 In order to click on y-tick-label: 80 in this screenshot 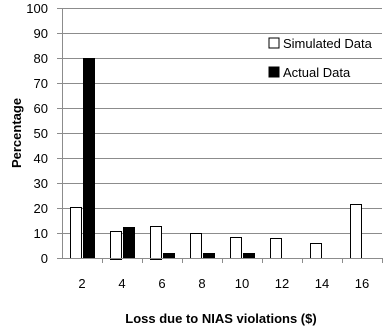, I will do `click(41, 58)`.